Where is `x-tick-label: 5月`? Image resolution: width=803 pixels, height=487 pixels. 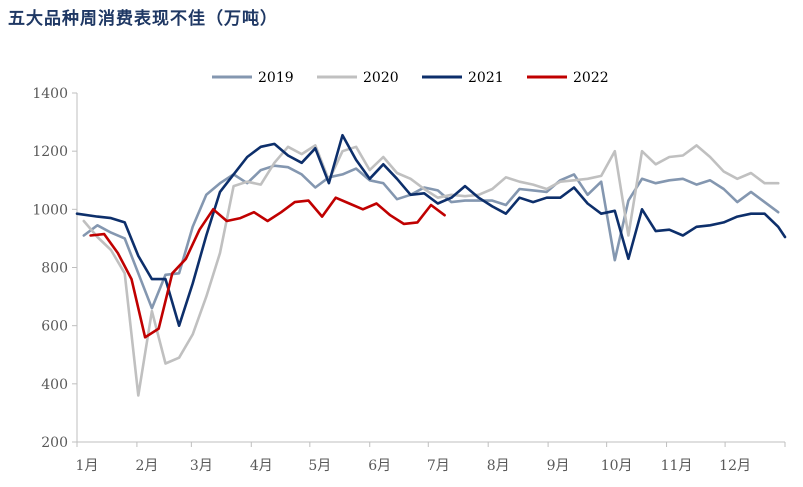 x-tick-label: 5月 is located at coordinates (319, 466).